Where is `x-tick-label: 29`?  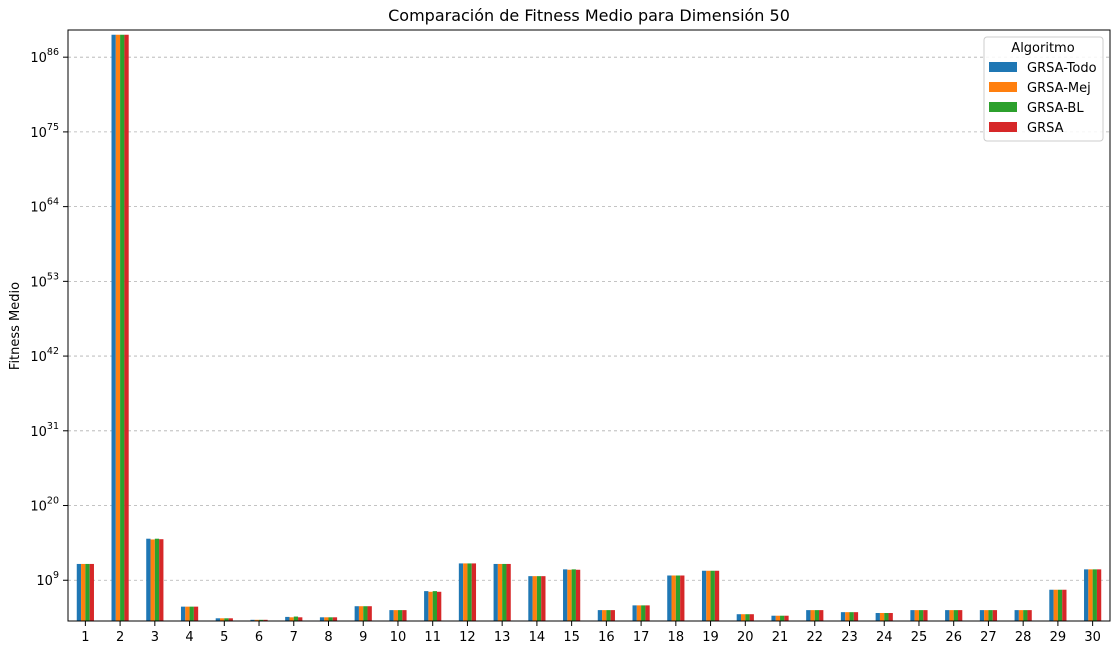 x-tick-label: 29 is located at coordinates (1058, 637).